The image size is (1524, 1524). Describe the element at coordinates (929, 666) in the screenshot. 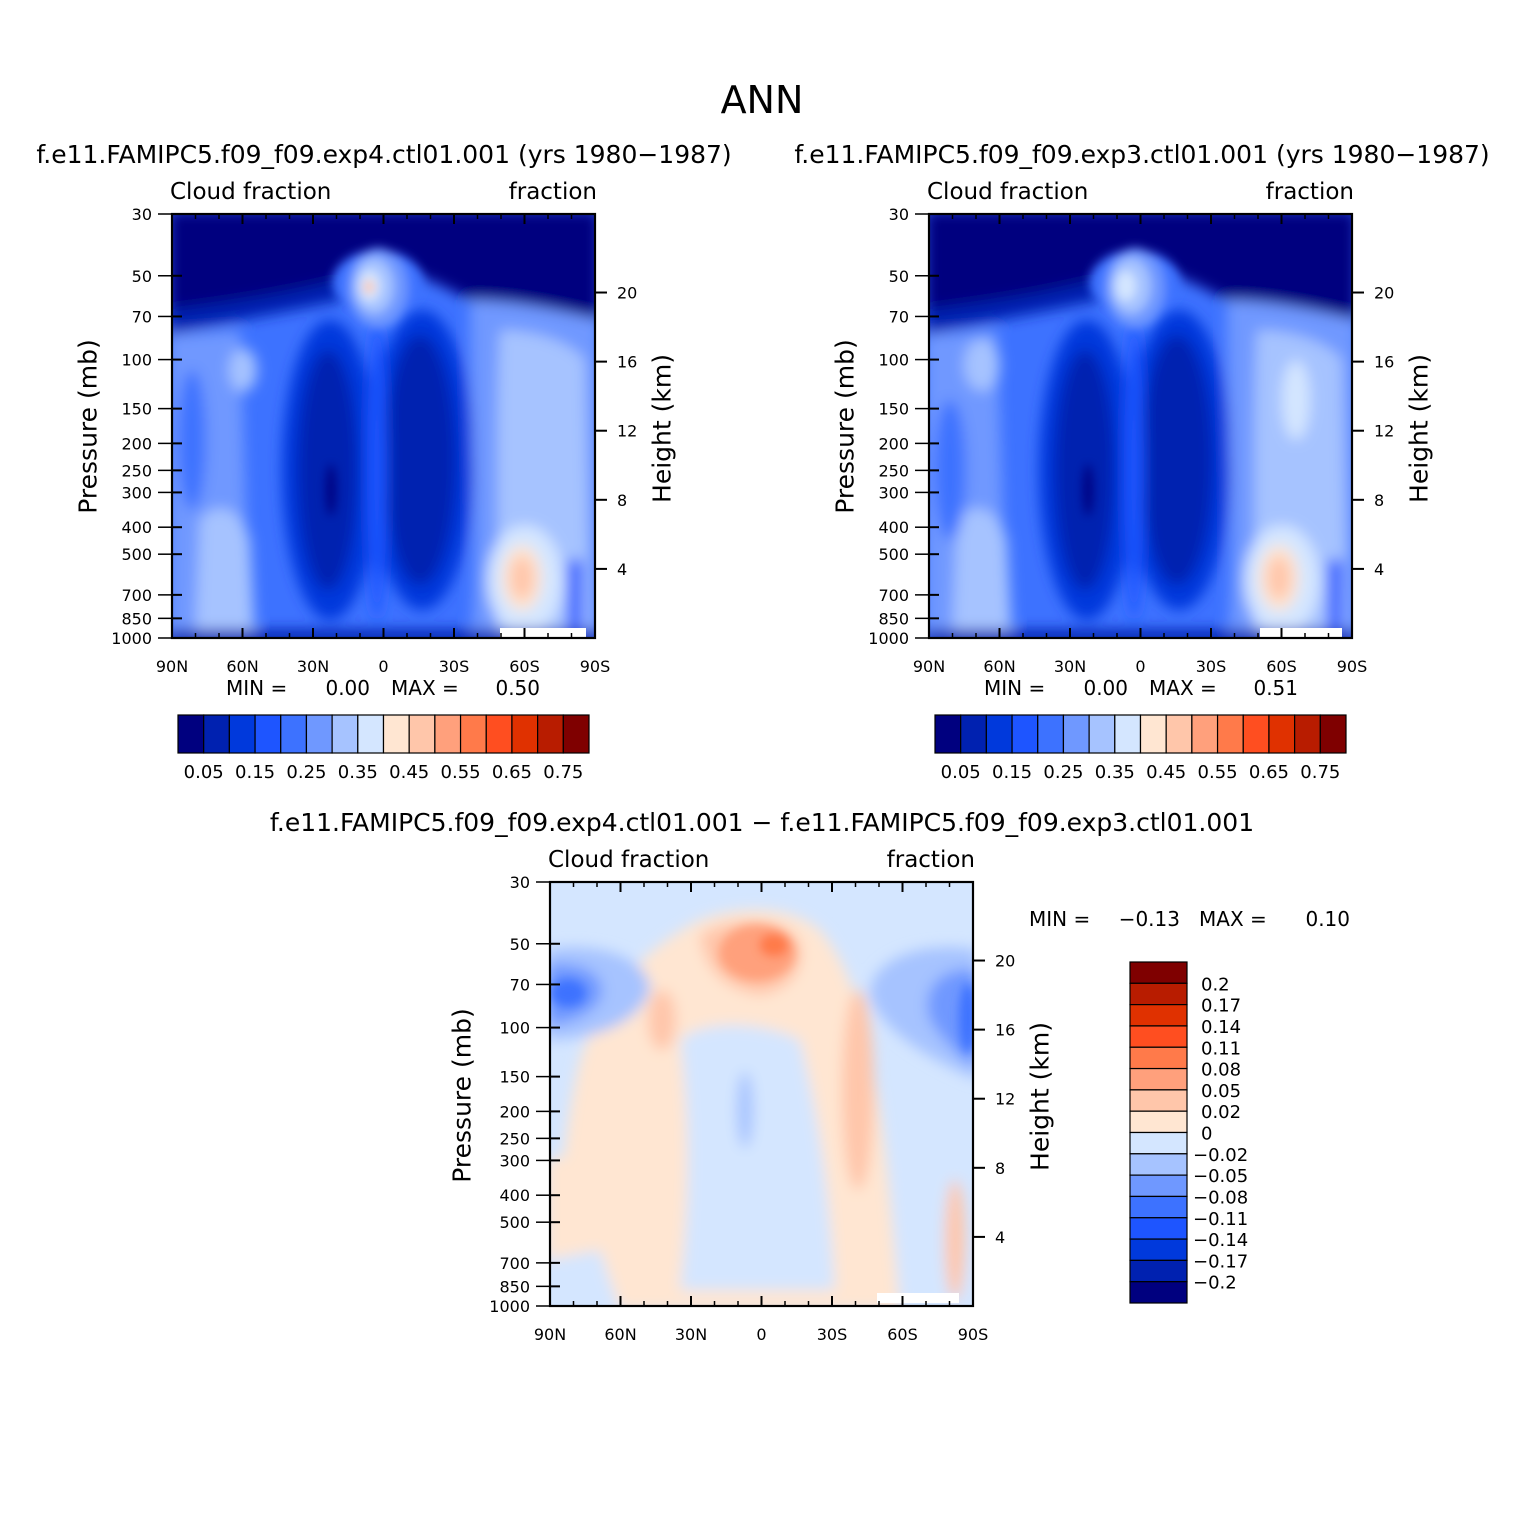

I see `x-tick-label-p2: 90N` at that location.